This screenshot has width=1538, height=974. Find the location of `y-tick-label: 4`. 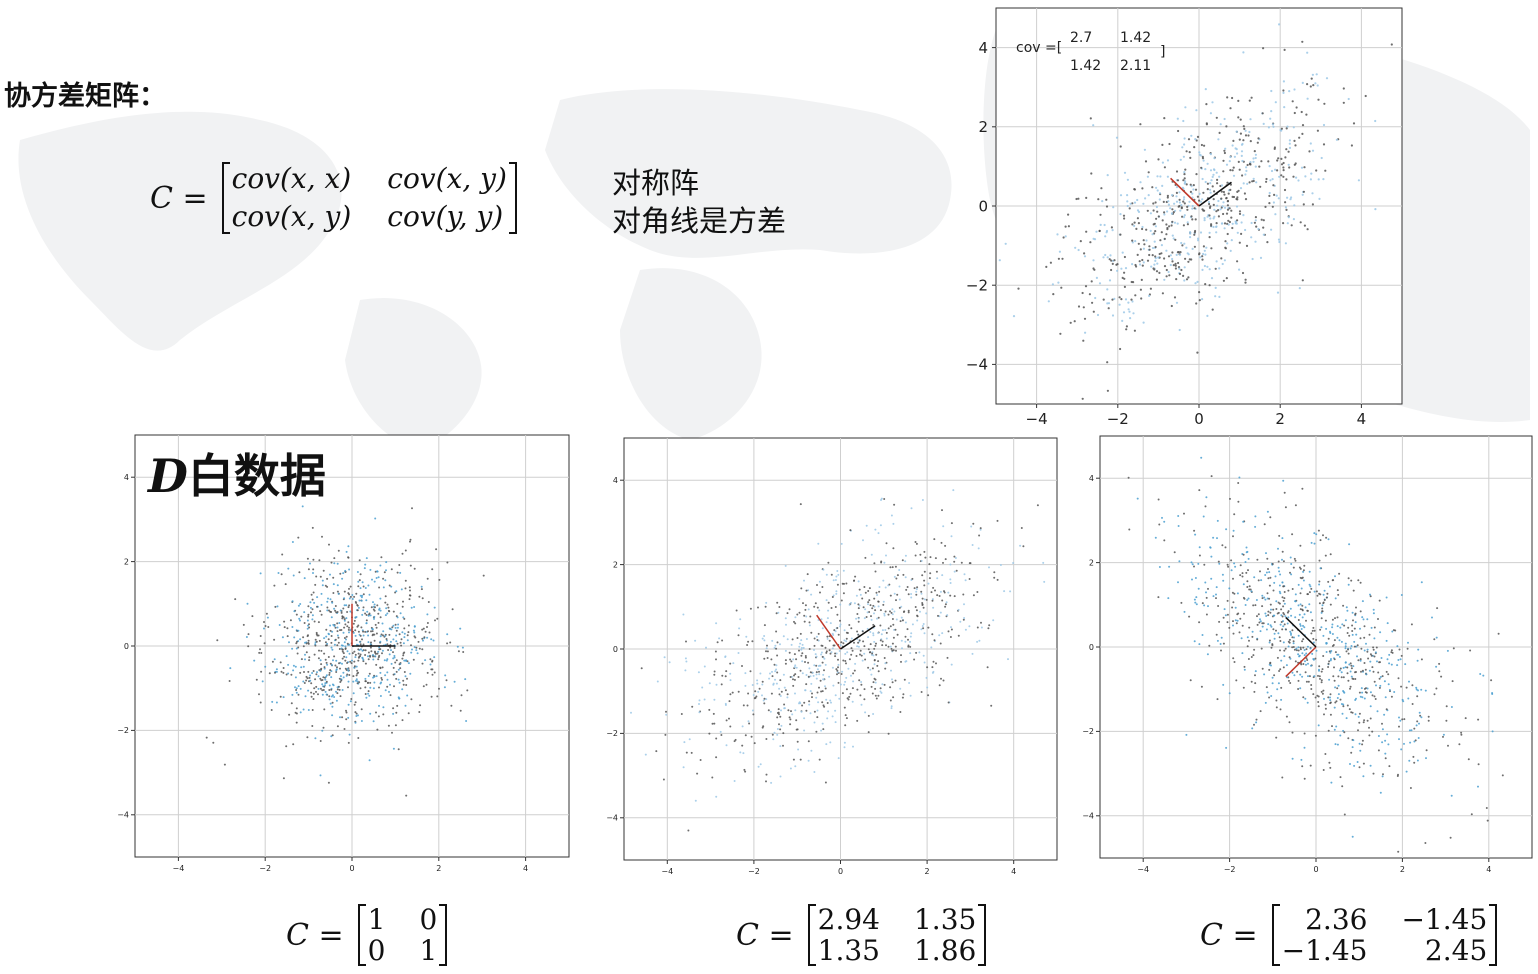

y-tick-label: 4 is located at coordinates (126, 477).